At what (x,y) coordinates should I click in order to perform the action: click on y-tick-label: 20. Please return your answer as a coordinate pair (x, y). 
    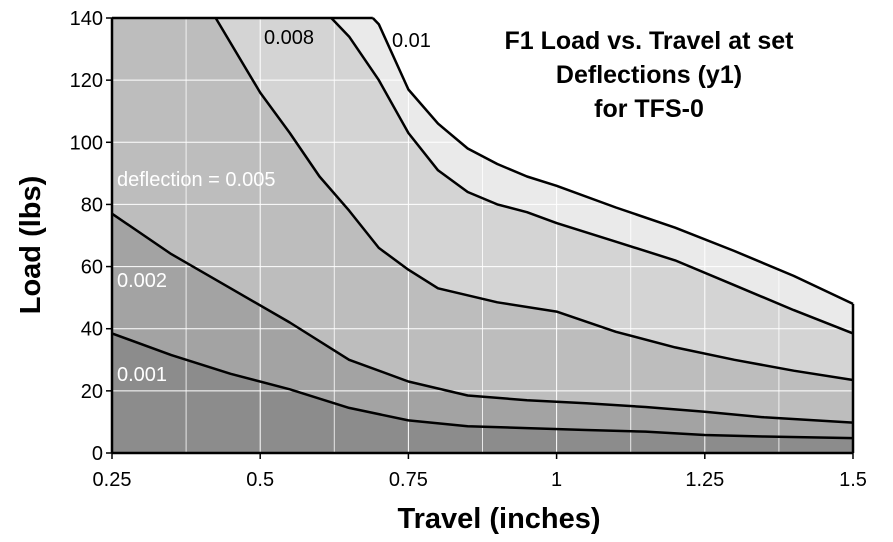
    Looking at the image, I should click on (92, 392).